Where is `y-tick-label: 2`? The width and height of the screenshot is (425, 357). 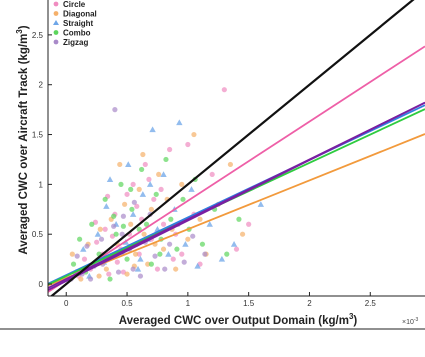
y-tick-label: 2 is located at coordinates (41, 85).